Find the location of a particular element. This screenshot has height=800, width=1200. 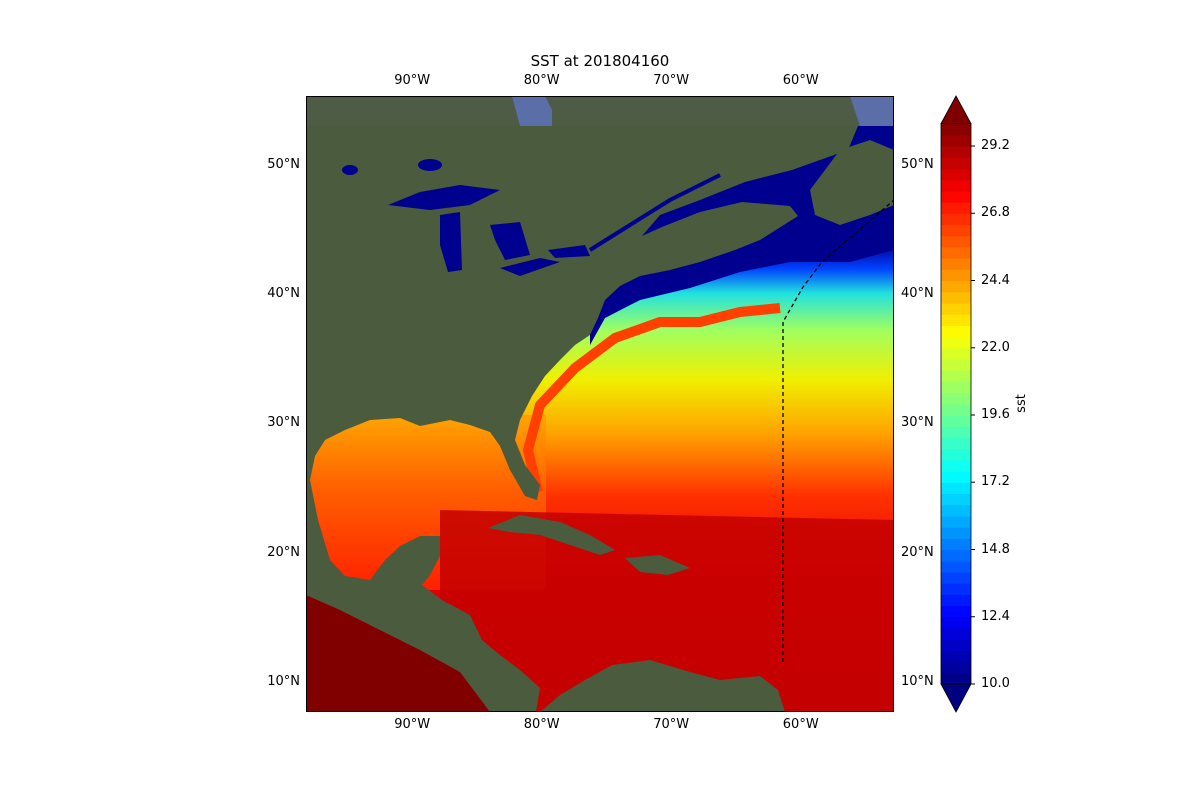

newfoundland-land is located at coordinates (852, 182).